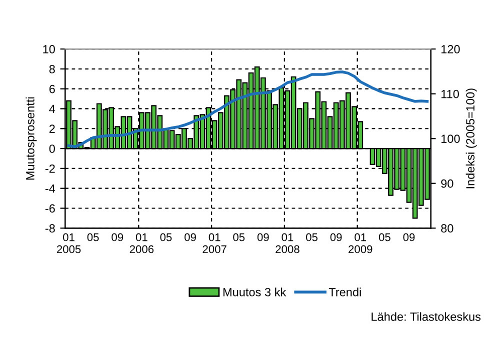 The image size is (501, 338). I want to click on x-tick-label: 01 2009, so click(360, 243).